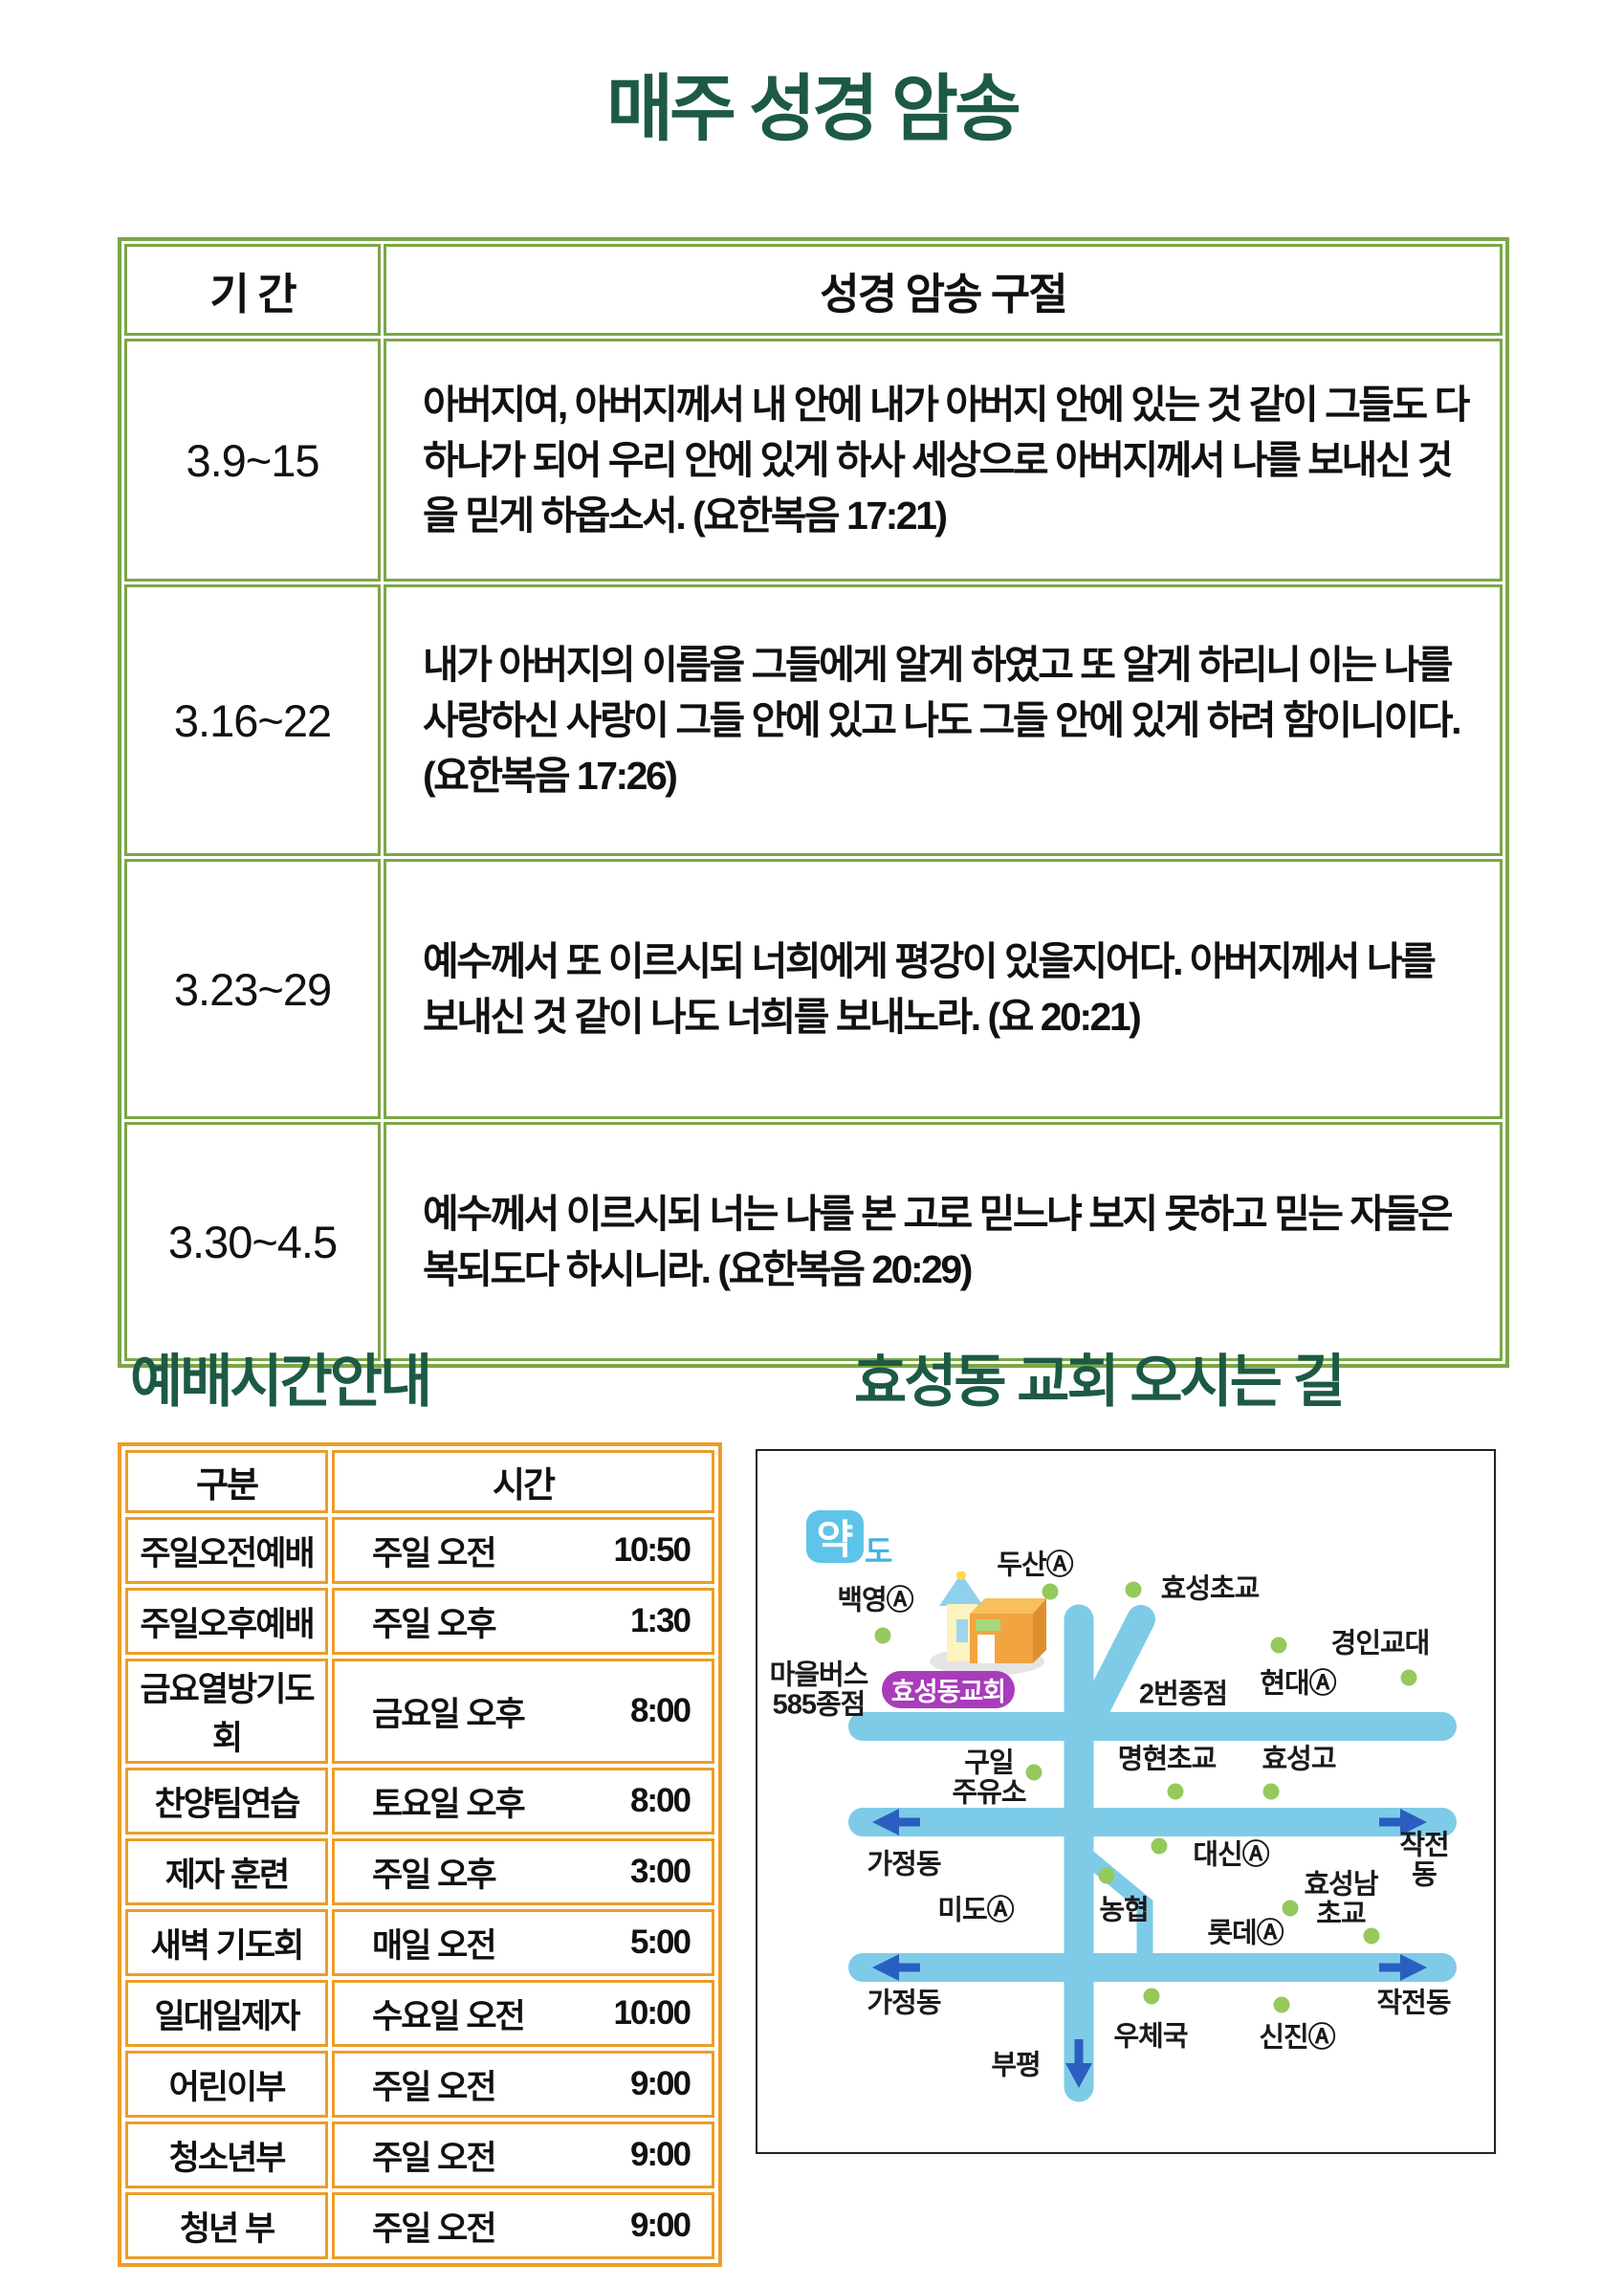  Describe the element at coordinates (660, 1620) in the screenshot. I see `service-clock: 1:30` at that location.